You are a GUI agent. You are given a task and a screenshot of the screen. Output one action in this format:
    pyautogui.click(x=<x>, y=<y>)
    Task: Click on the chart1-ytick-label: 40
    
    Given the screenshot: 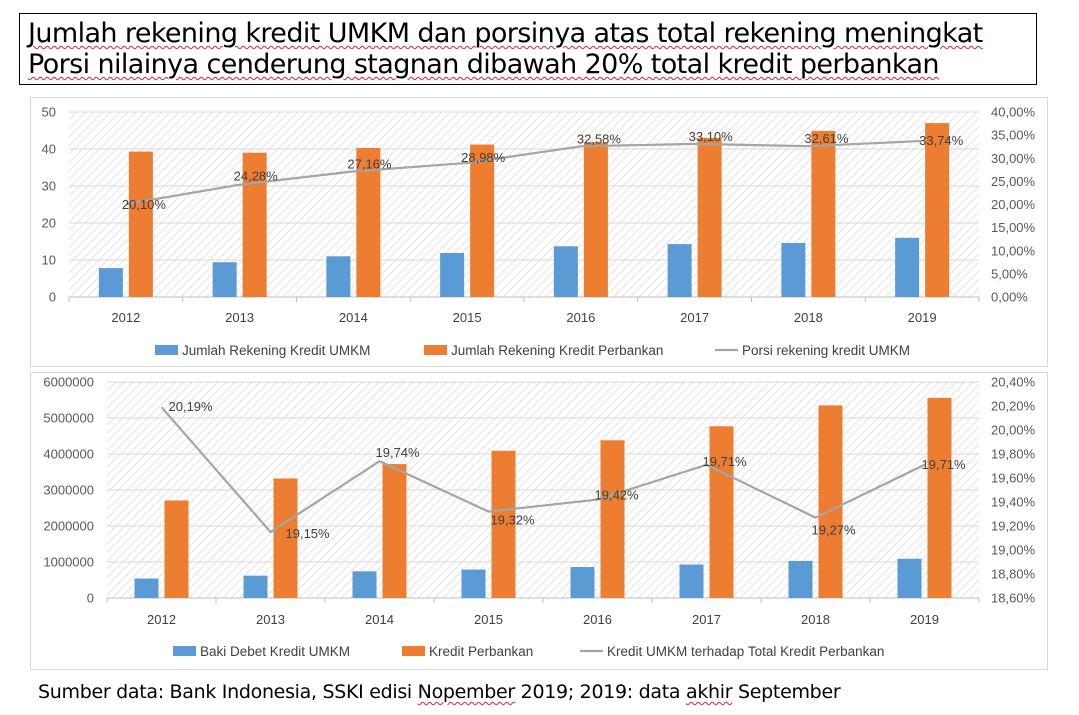 What is the action you would take?
    pyautogui.click(x=49, y=149)
    